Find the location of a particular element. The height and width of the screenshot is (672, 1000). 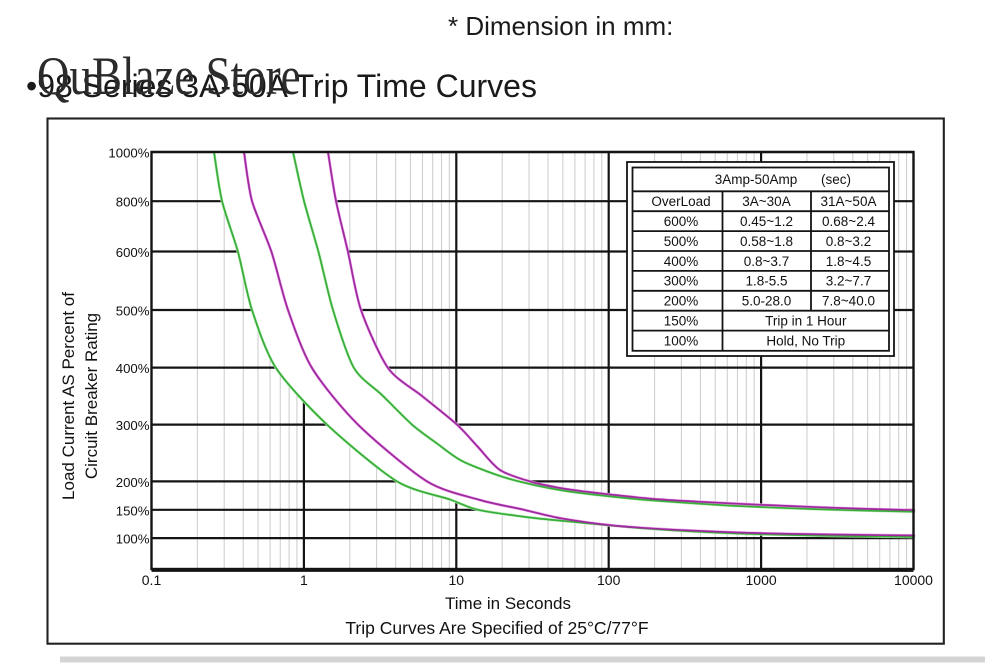

svg-text: 100 is located at coordinates (609, 580).